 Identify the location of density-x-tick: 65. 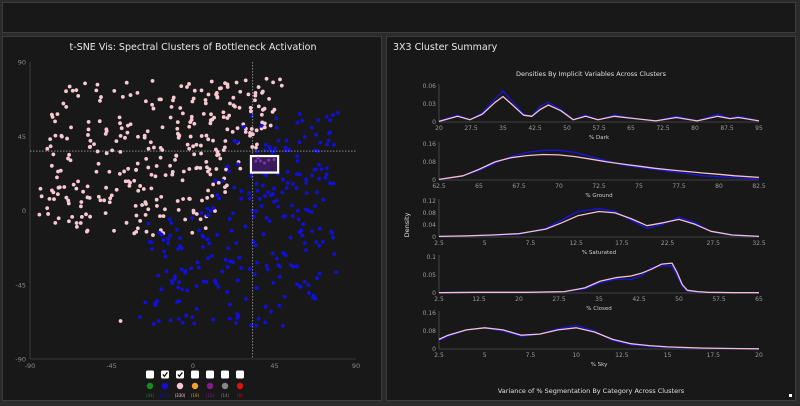
(631, 128).